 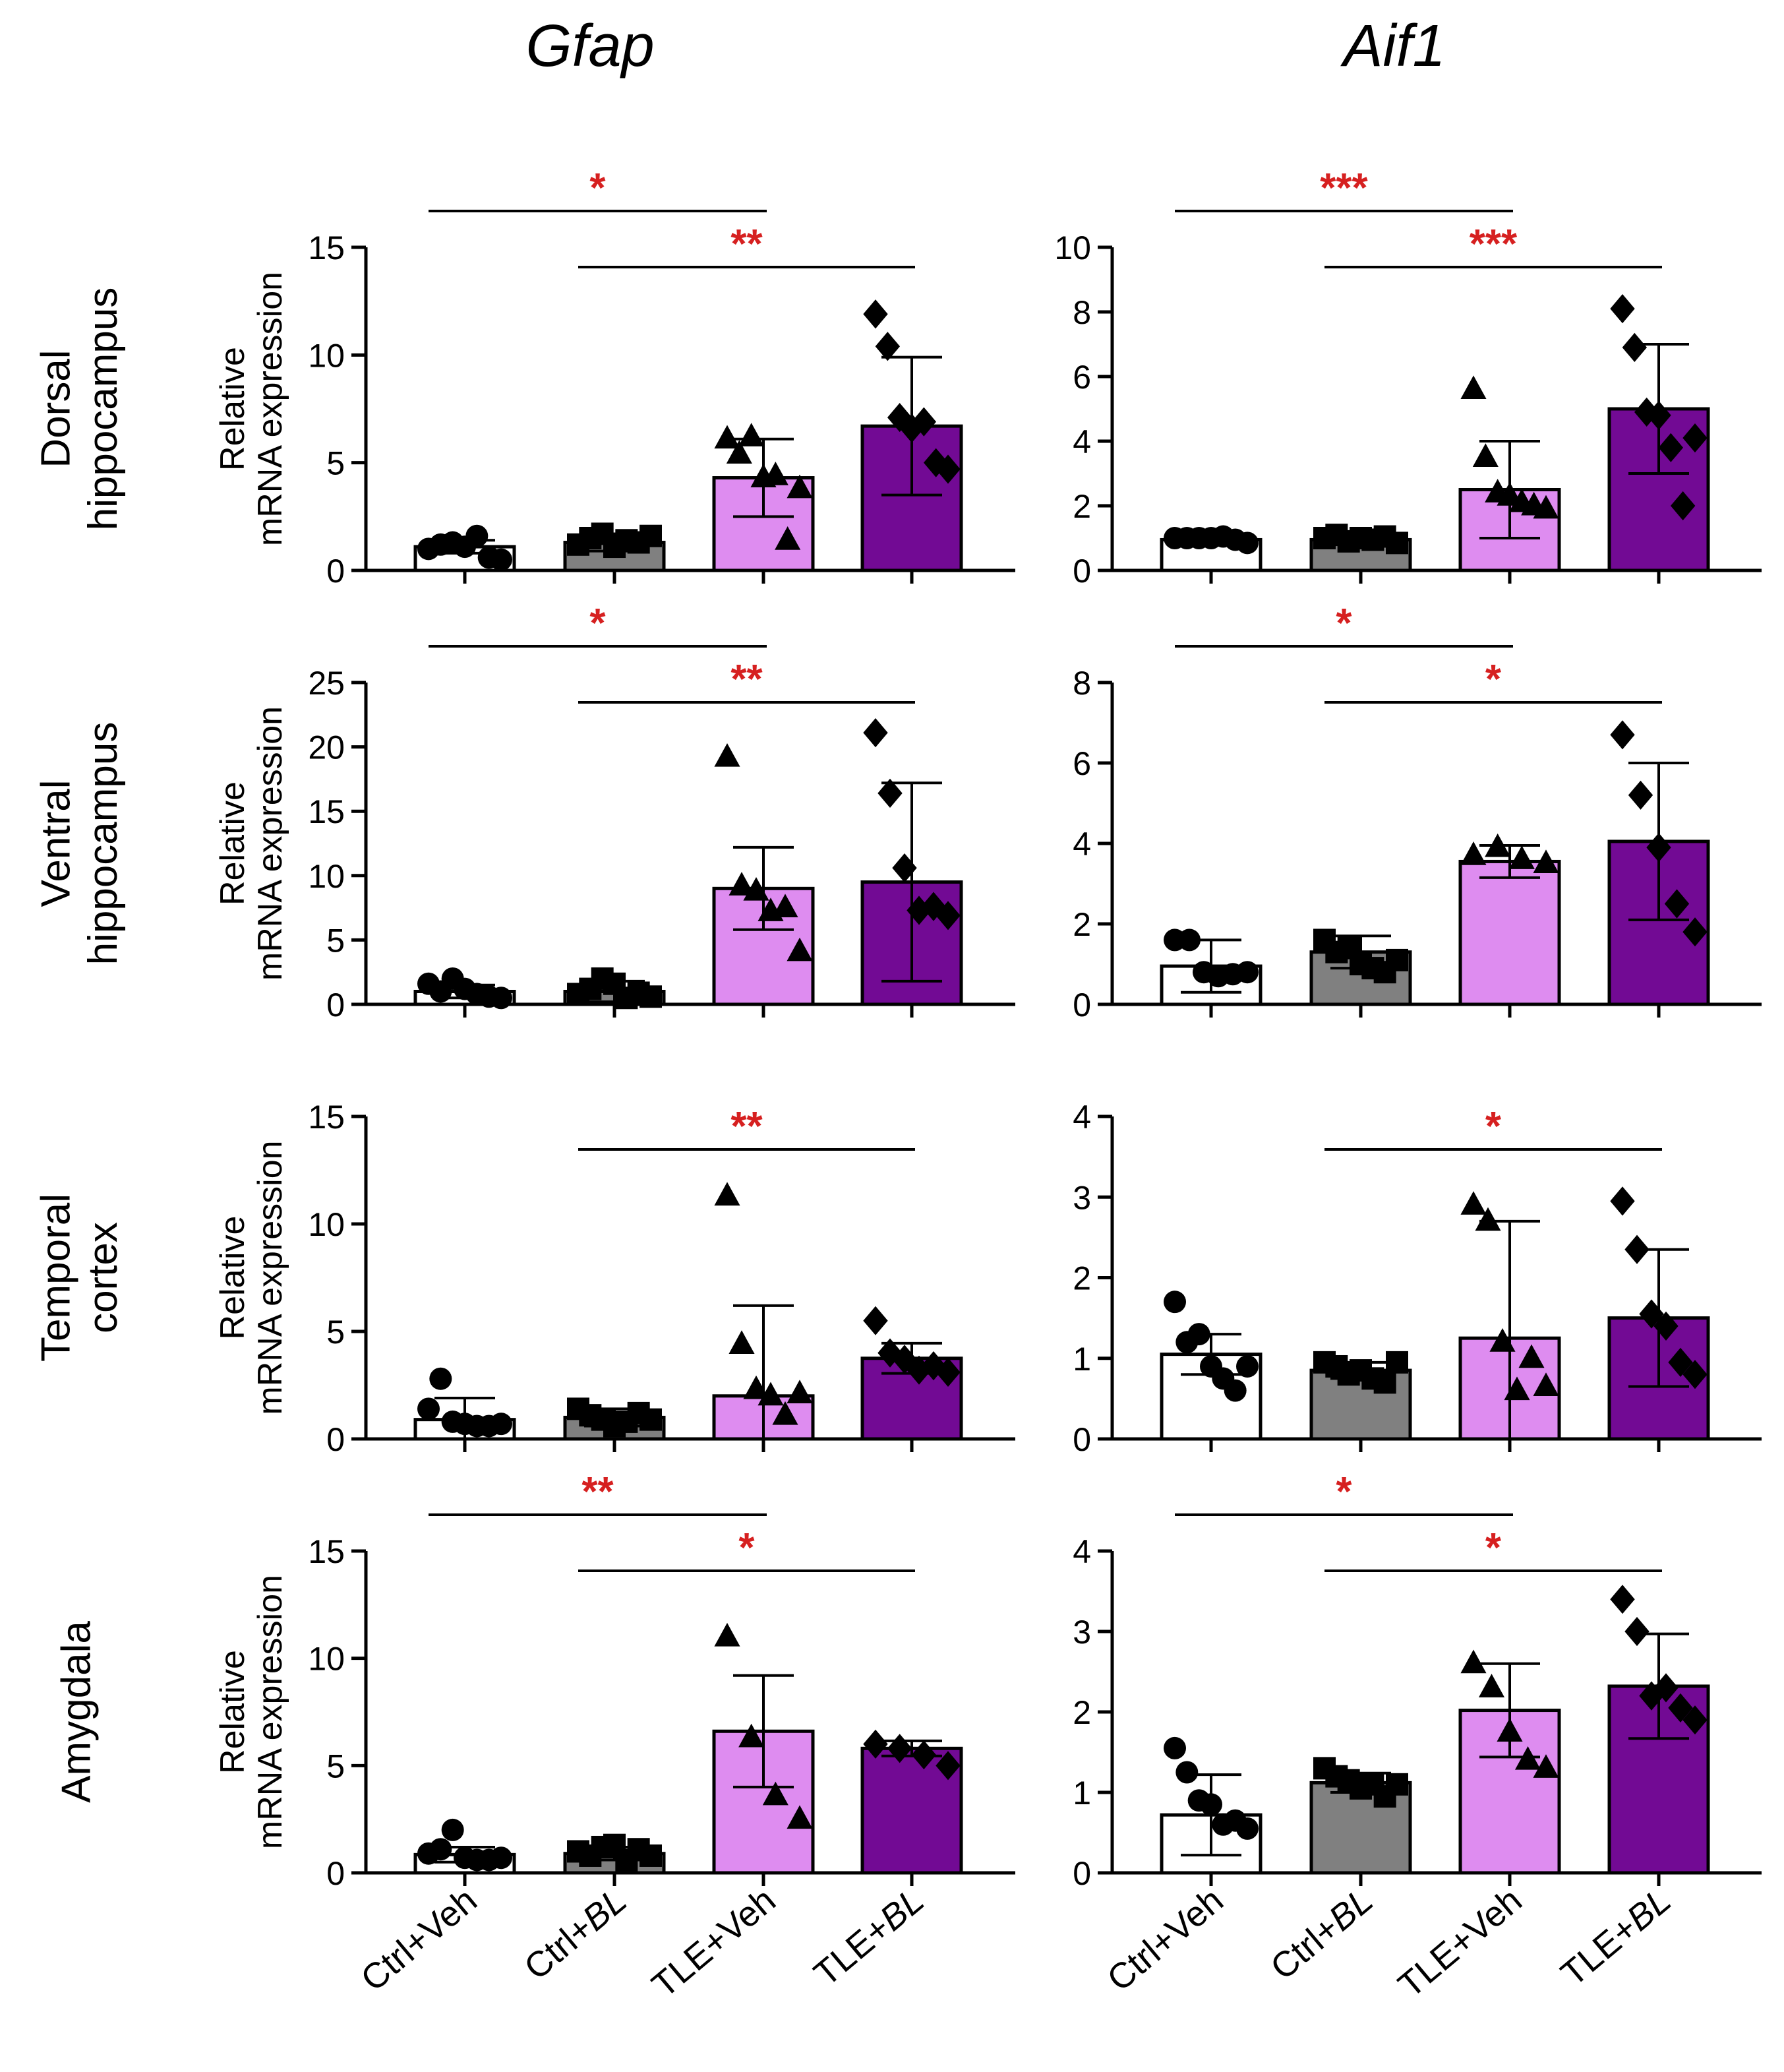 I want to click on y-tick-label: 8, so click(x=1082, y=312).